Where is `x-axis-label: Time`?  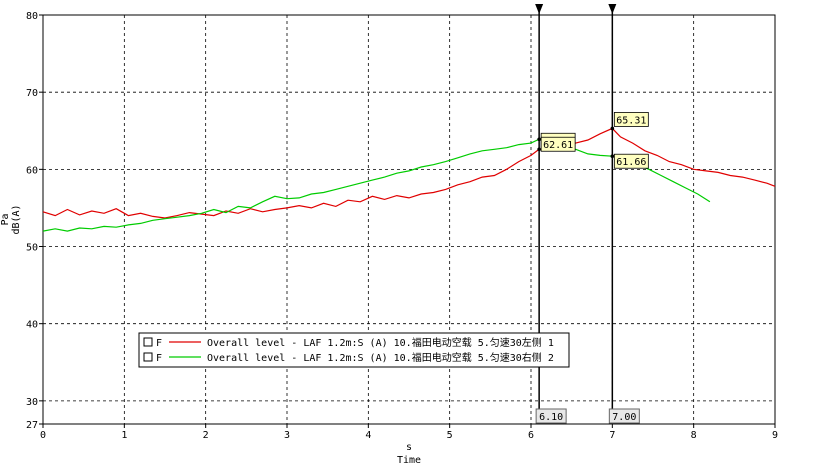
x-axis-label: Time is located at coordinates (409, 460).